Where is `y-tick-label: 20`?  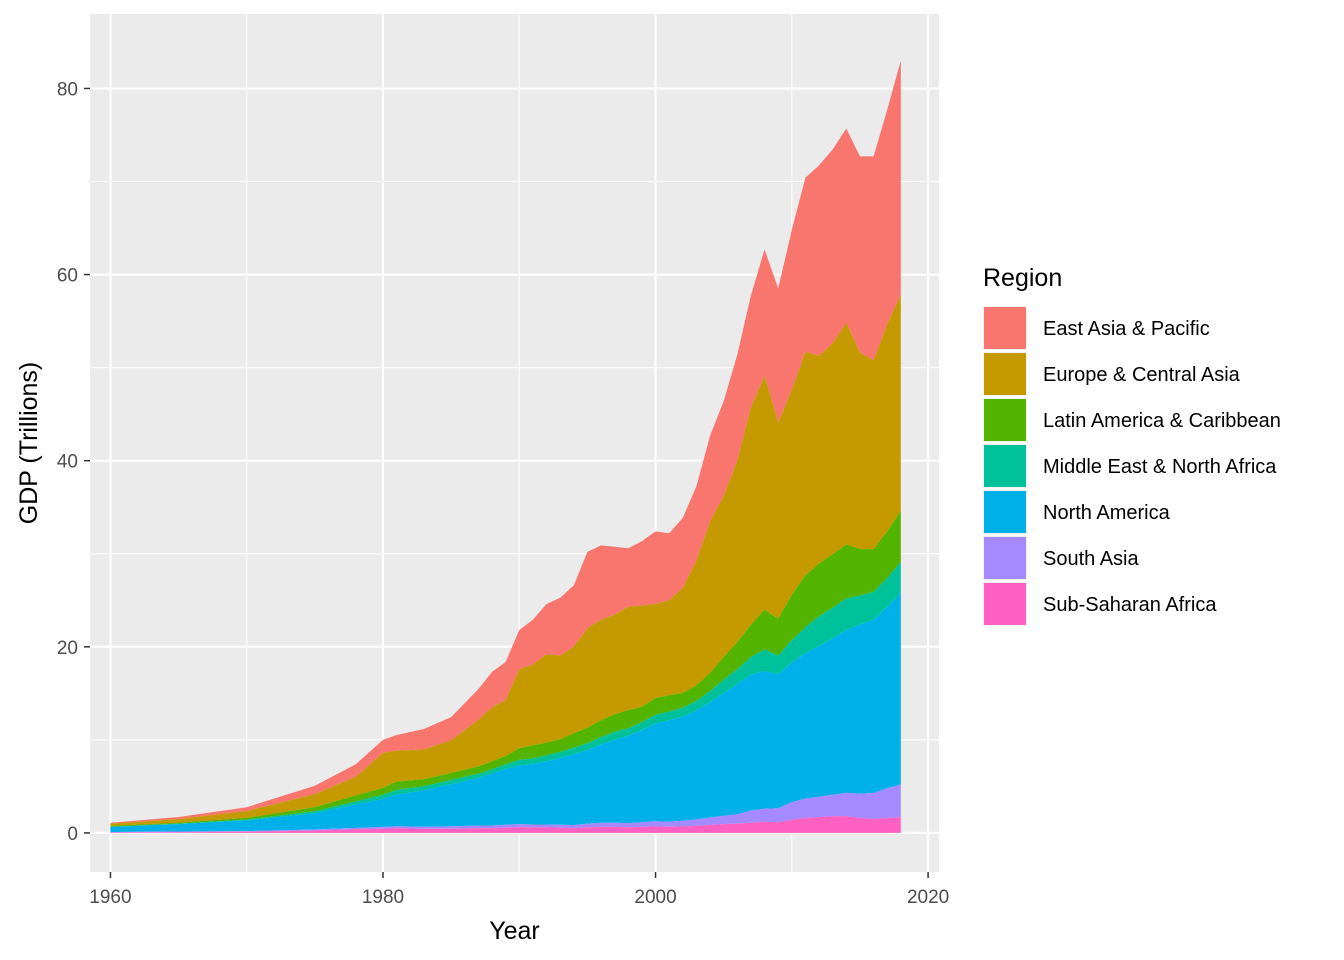 y-tick-label: 20 is located at coordinates (67, 648).